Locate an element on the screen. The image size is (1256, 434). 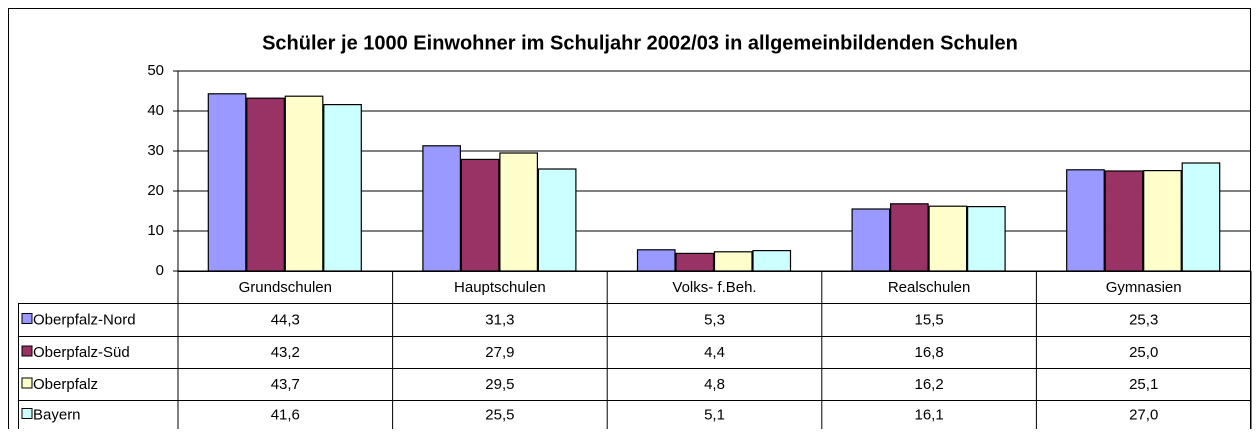
legend-label: Oberpfalz is located at coordinates (65, 384).